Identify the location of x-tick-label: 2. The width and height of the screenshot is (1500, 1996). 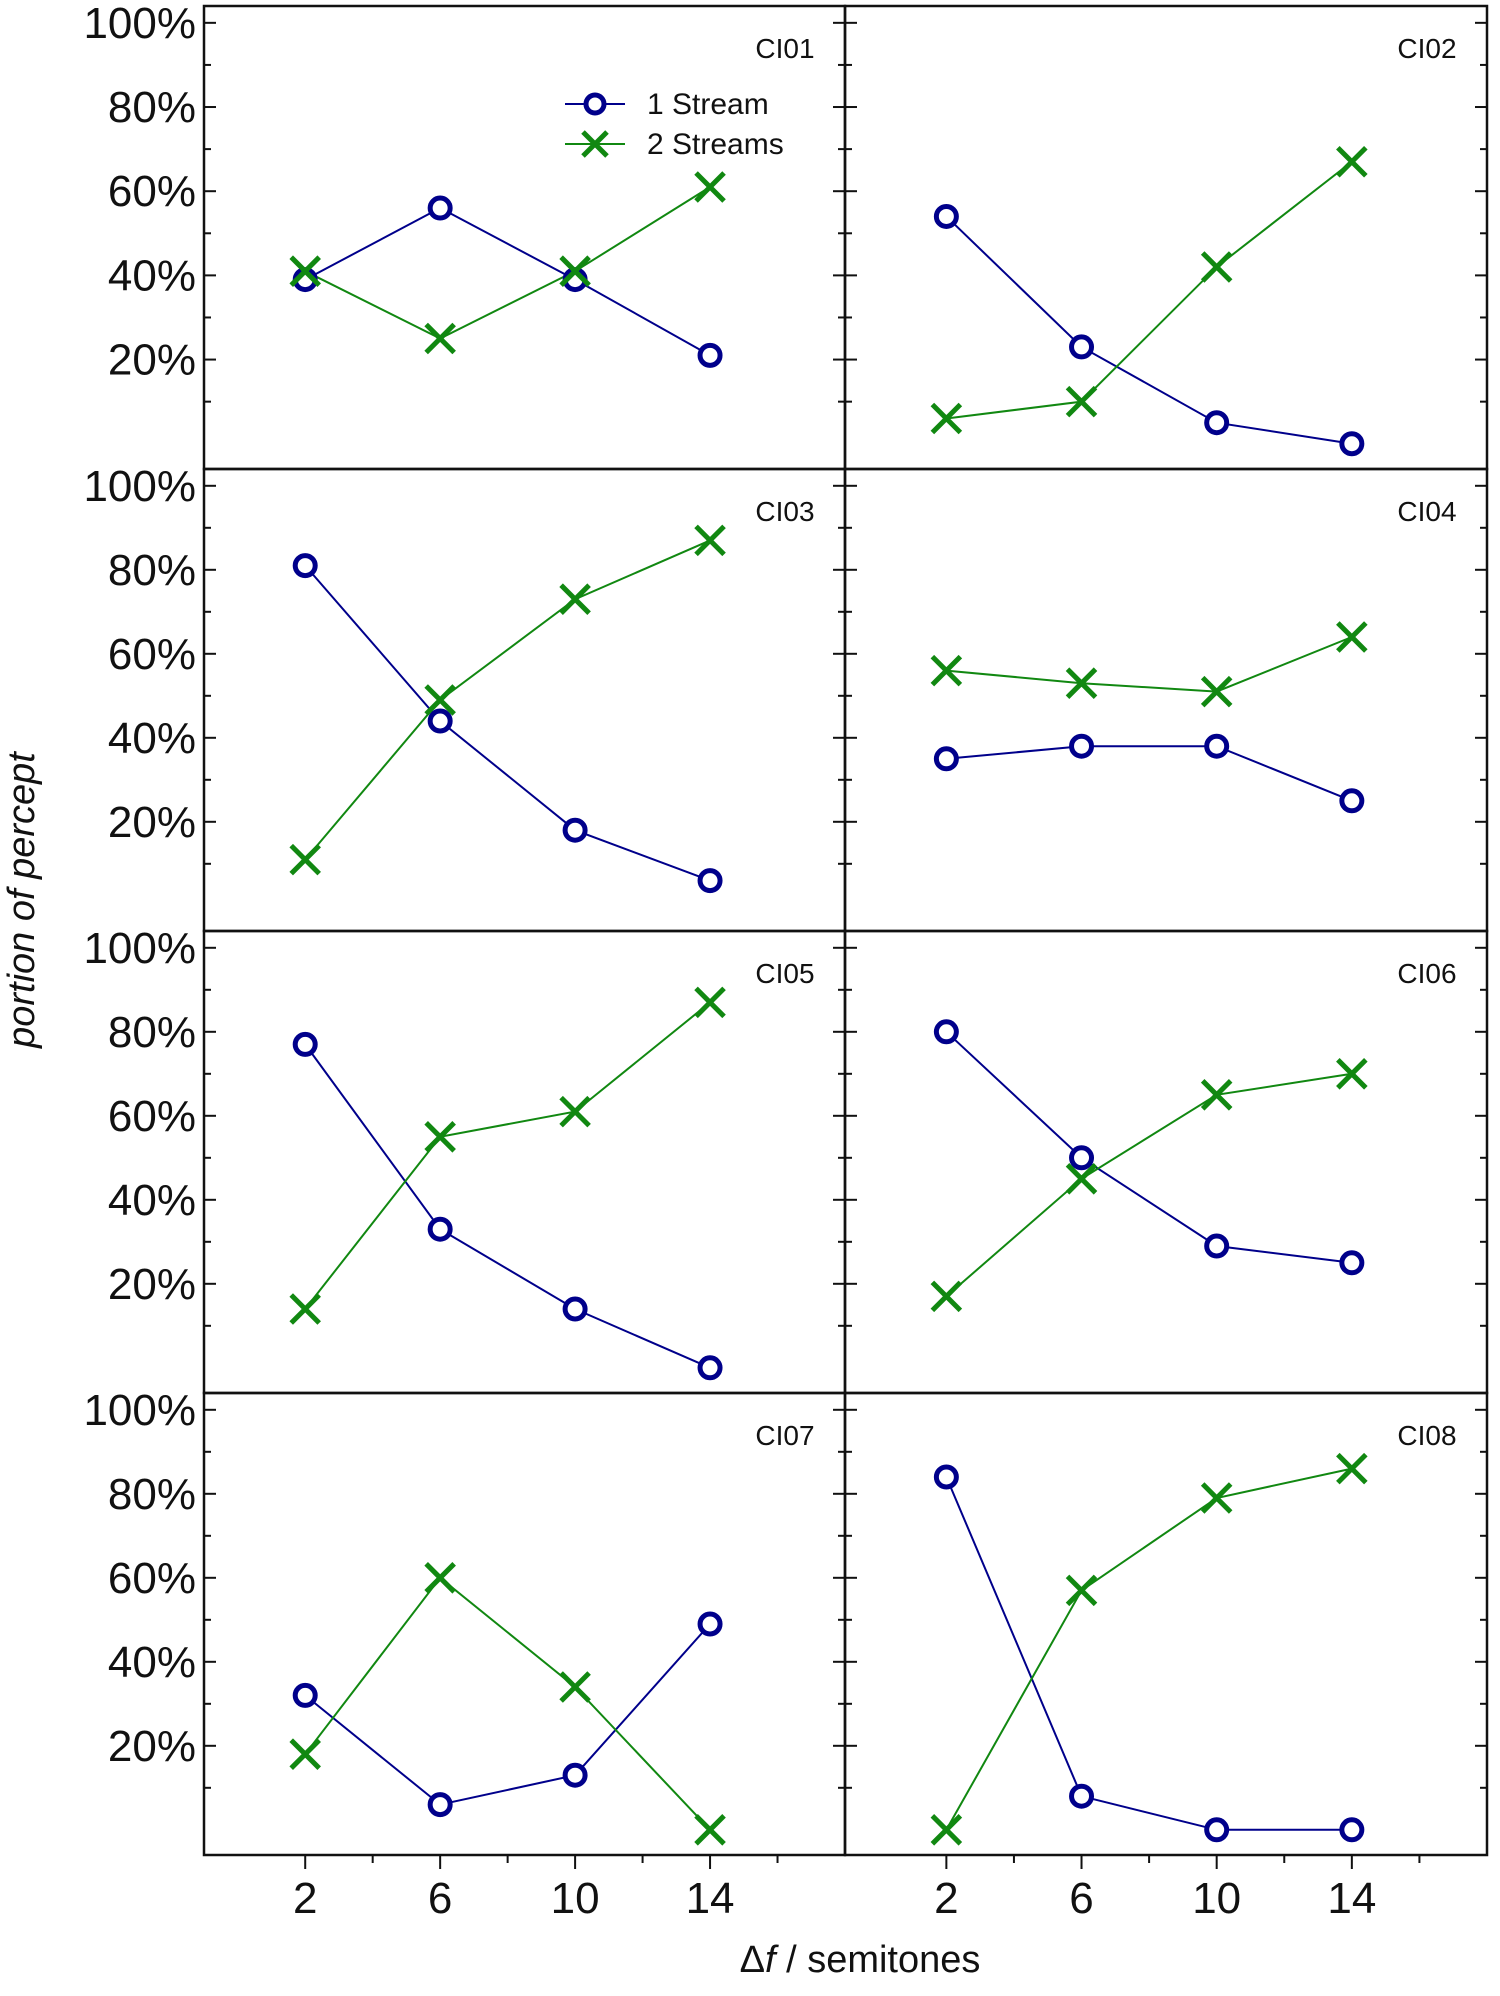
(305, 1898).